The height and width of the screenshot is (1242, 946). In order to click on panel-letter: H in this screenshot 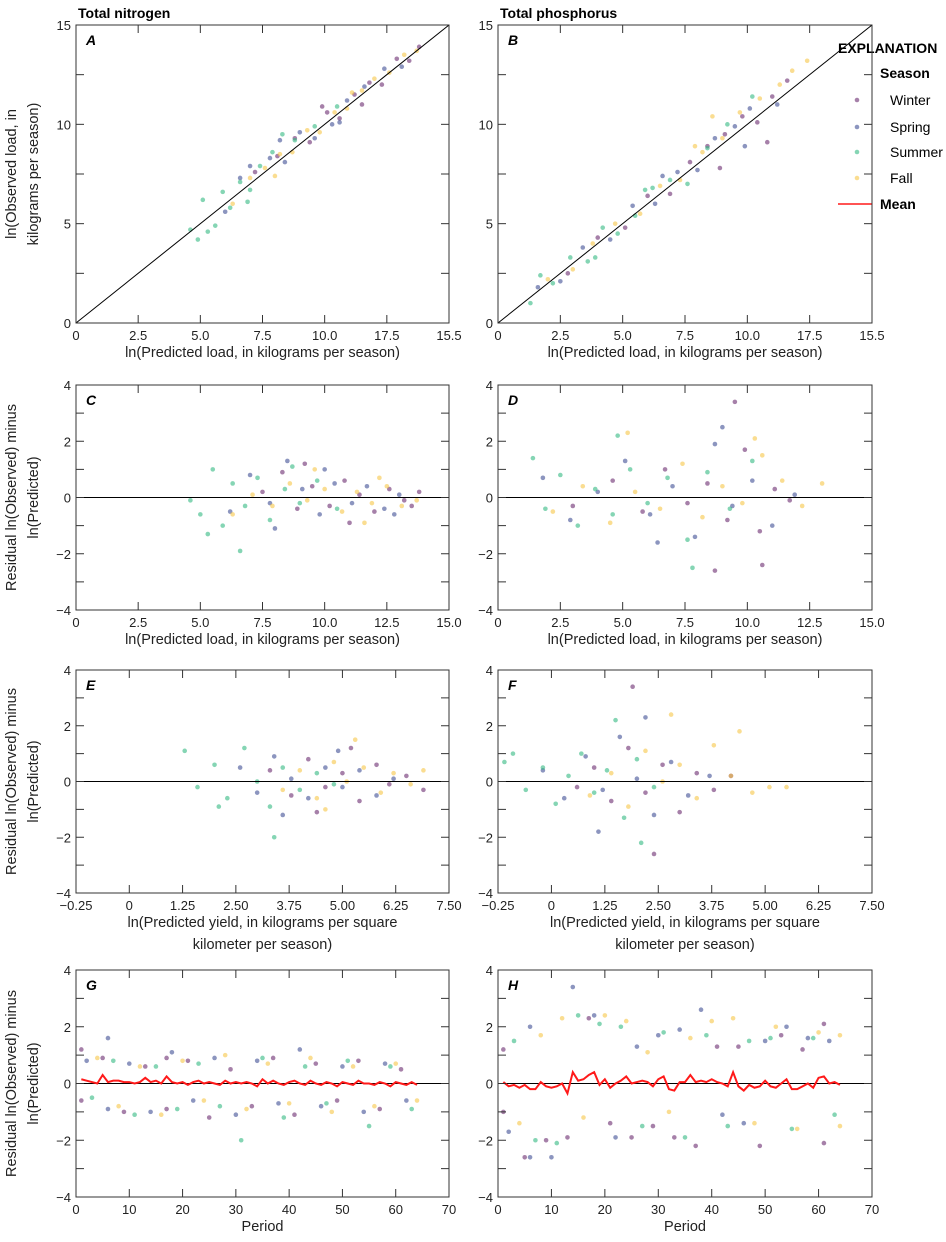, I will do `click(513, 985)`.